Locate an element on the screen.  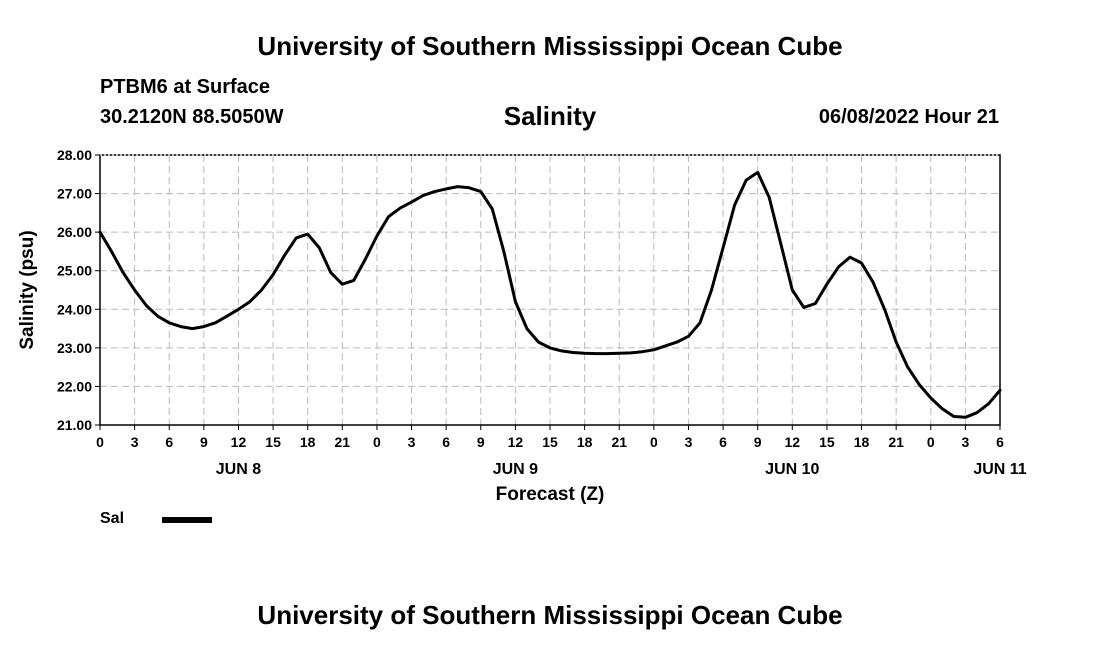
y-tick-label: 23.00 is located at coordinates (74, 348).